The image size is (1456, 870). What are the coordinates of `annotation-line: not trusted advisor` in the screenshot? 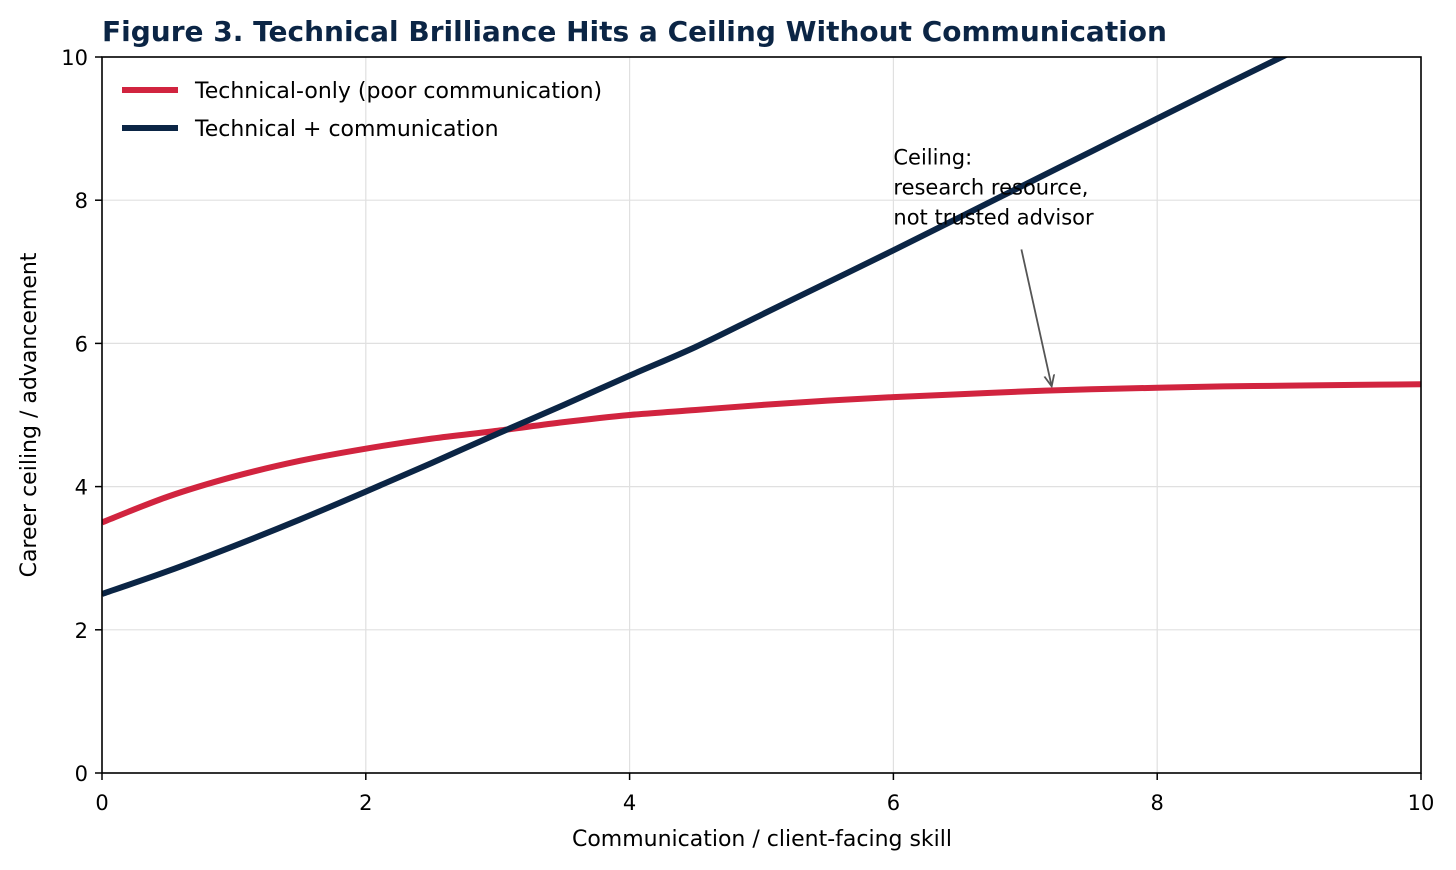 It's located at (993, 217).